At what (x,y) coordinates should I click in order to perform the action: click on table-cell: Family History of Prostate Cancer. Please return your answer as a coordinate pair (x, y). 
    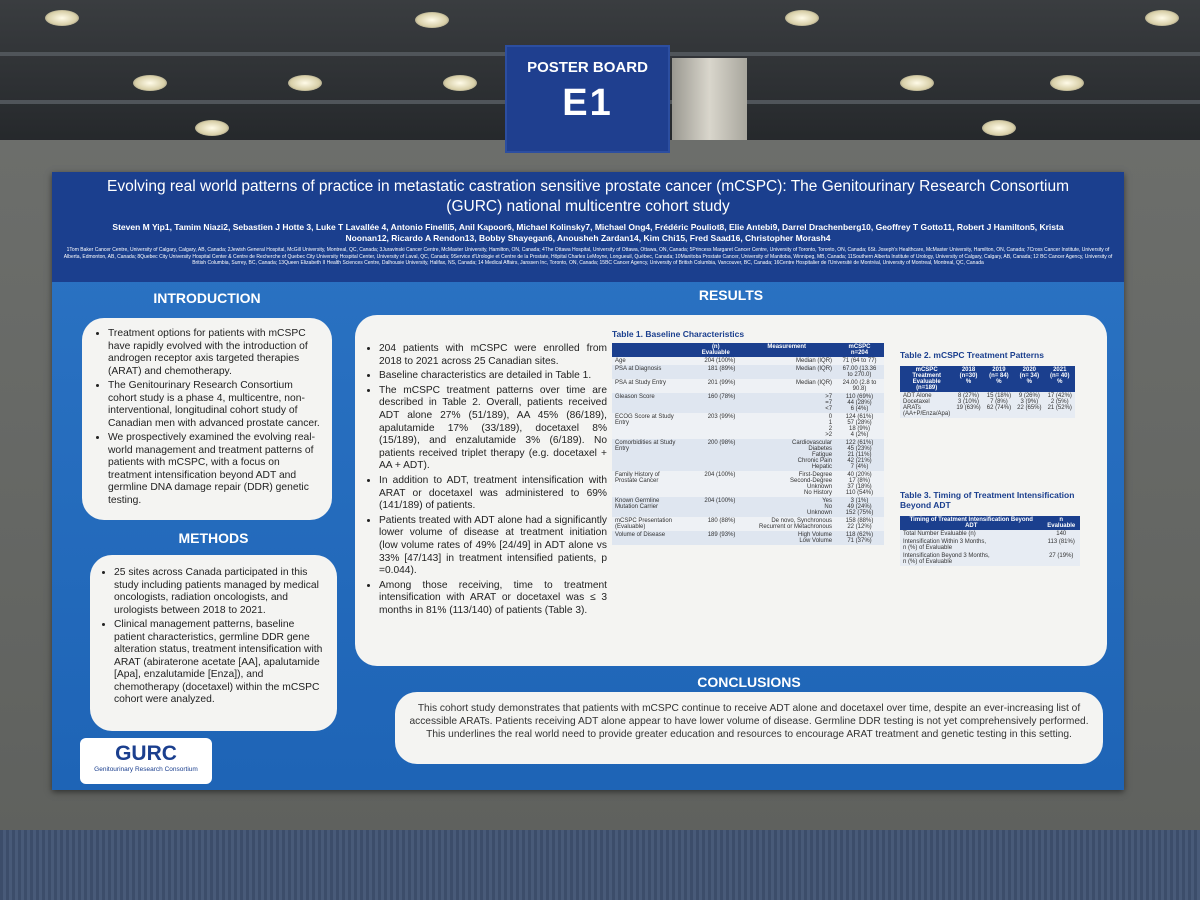
    Looking at the image, I should click on (653, 484).